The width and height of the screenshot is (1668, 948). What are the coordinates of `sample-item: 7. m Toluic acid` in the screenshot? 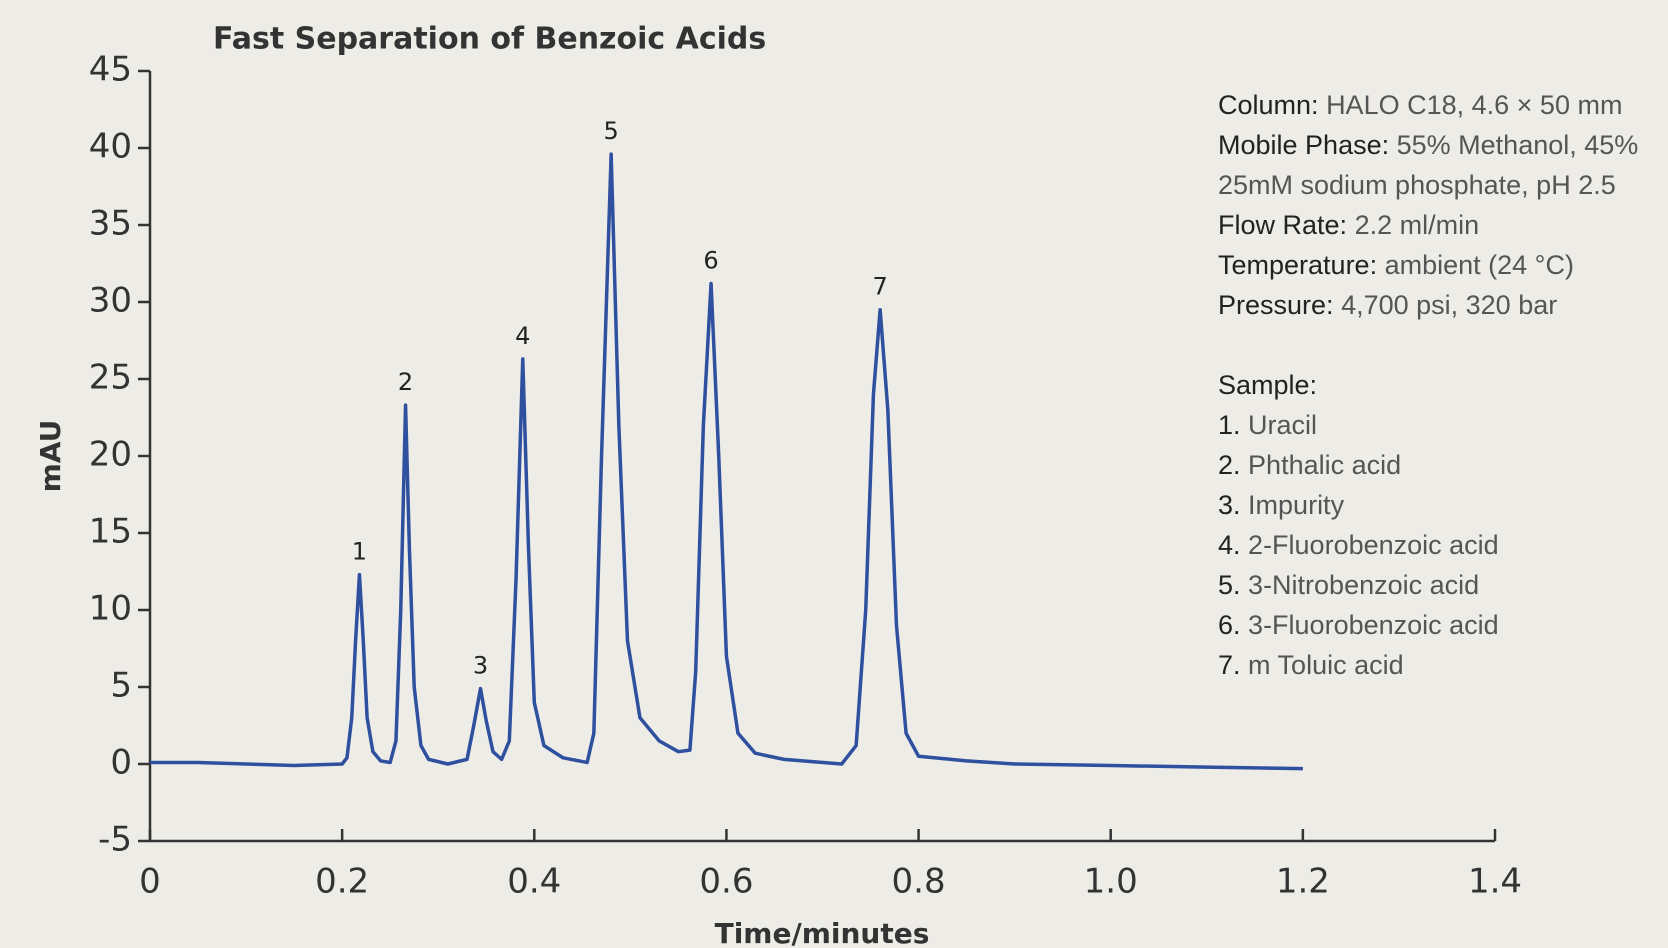 It's located at (1311, 665).